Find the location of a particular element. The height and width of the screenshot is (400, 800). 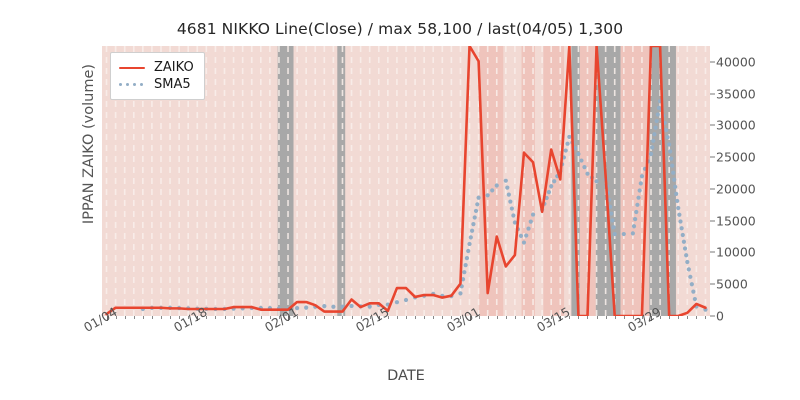

legend-dotted-line-icon is located at coordinates (132, 85).